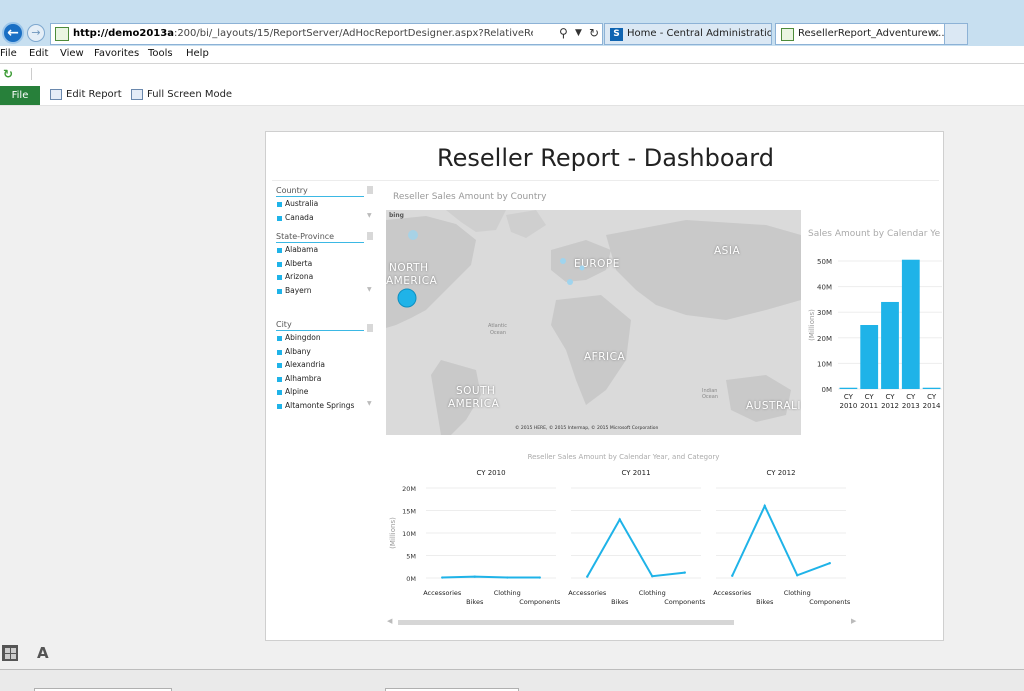 The width and height of the screenshot is (1024, 691). What do you see at coordinates (597, 264) in the screenshot?
I see `map-label: EUROPE` at bounding box center [597, 264].